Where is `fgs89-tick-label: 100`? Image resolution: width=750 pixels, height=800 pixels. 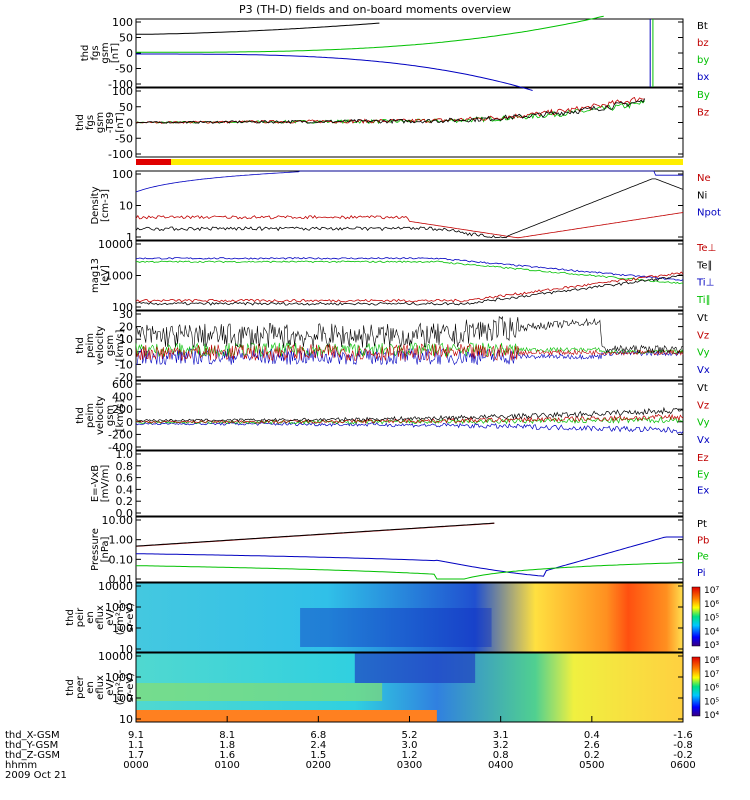 fgs89-tick-label: 100 is located at coordinates (122, 91).